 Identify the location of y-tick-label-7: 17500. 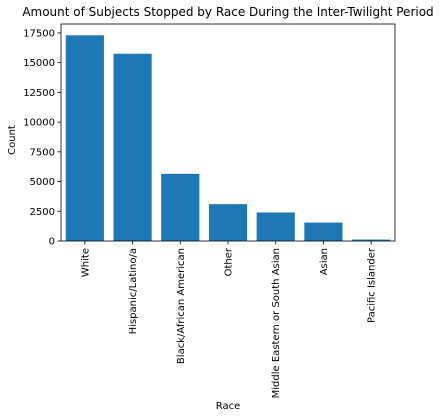
(39, 33).